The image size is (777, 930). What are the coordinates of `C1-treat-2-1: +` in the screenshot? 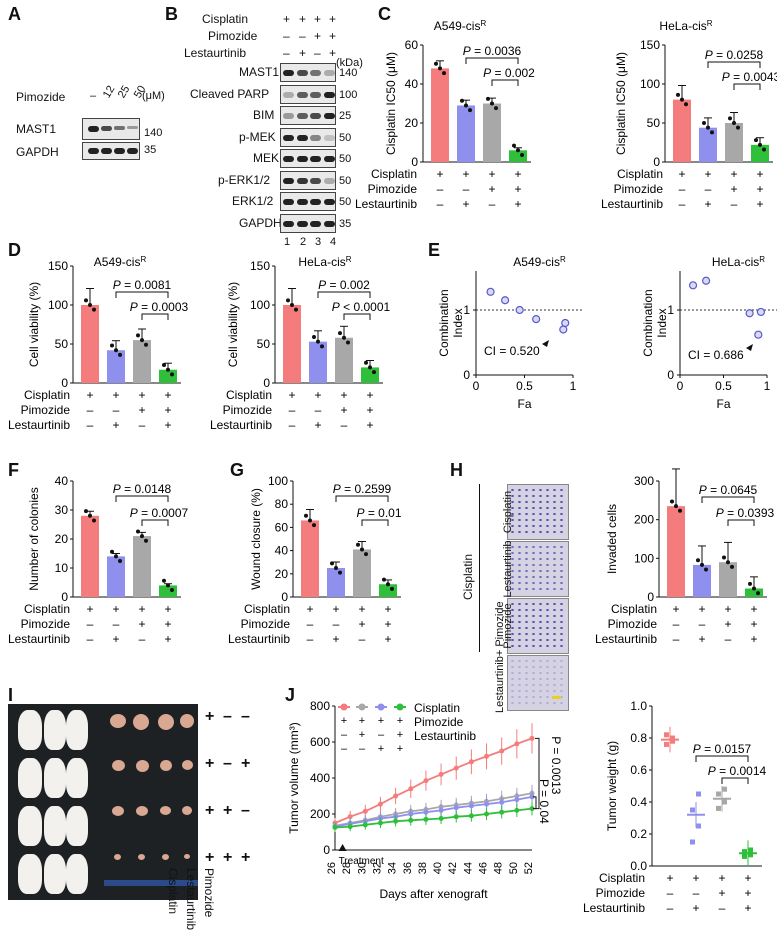 It's located at (465, 204).